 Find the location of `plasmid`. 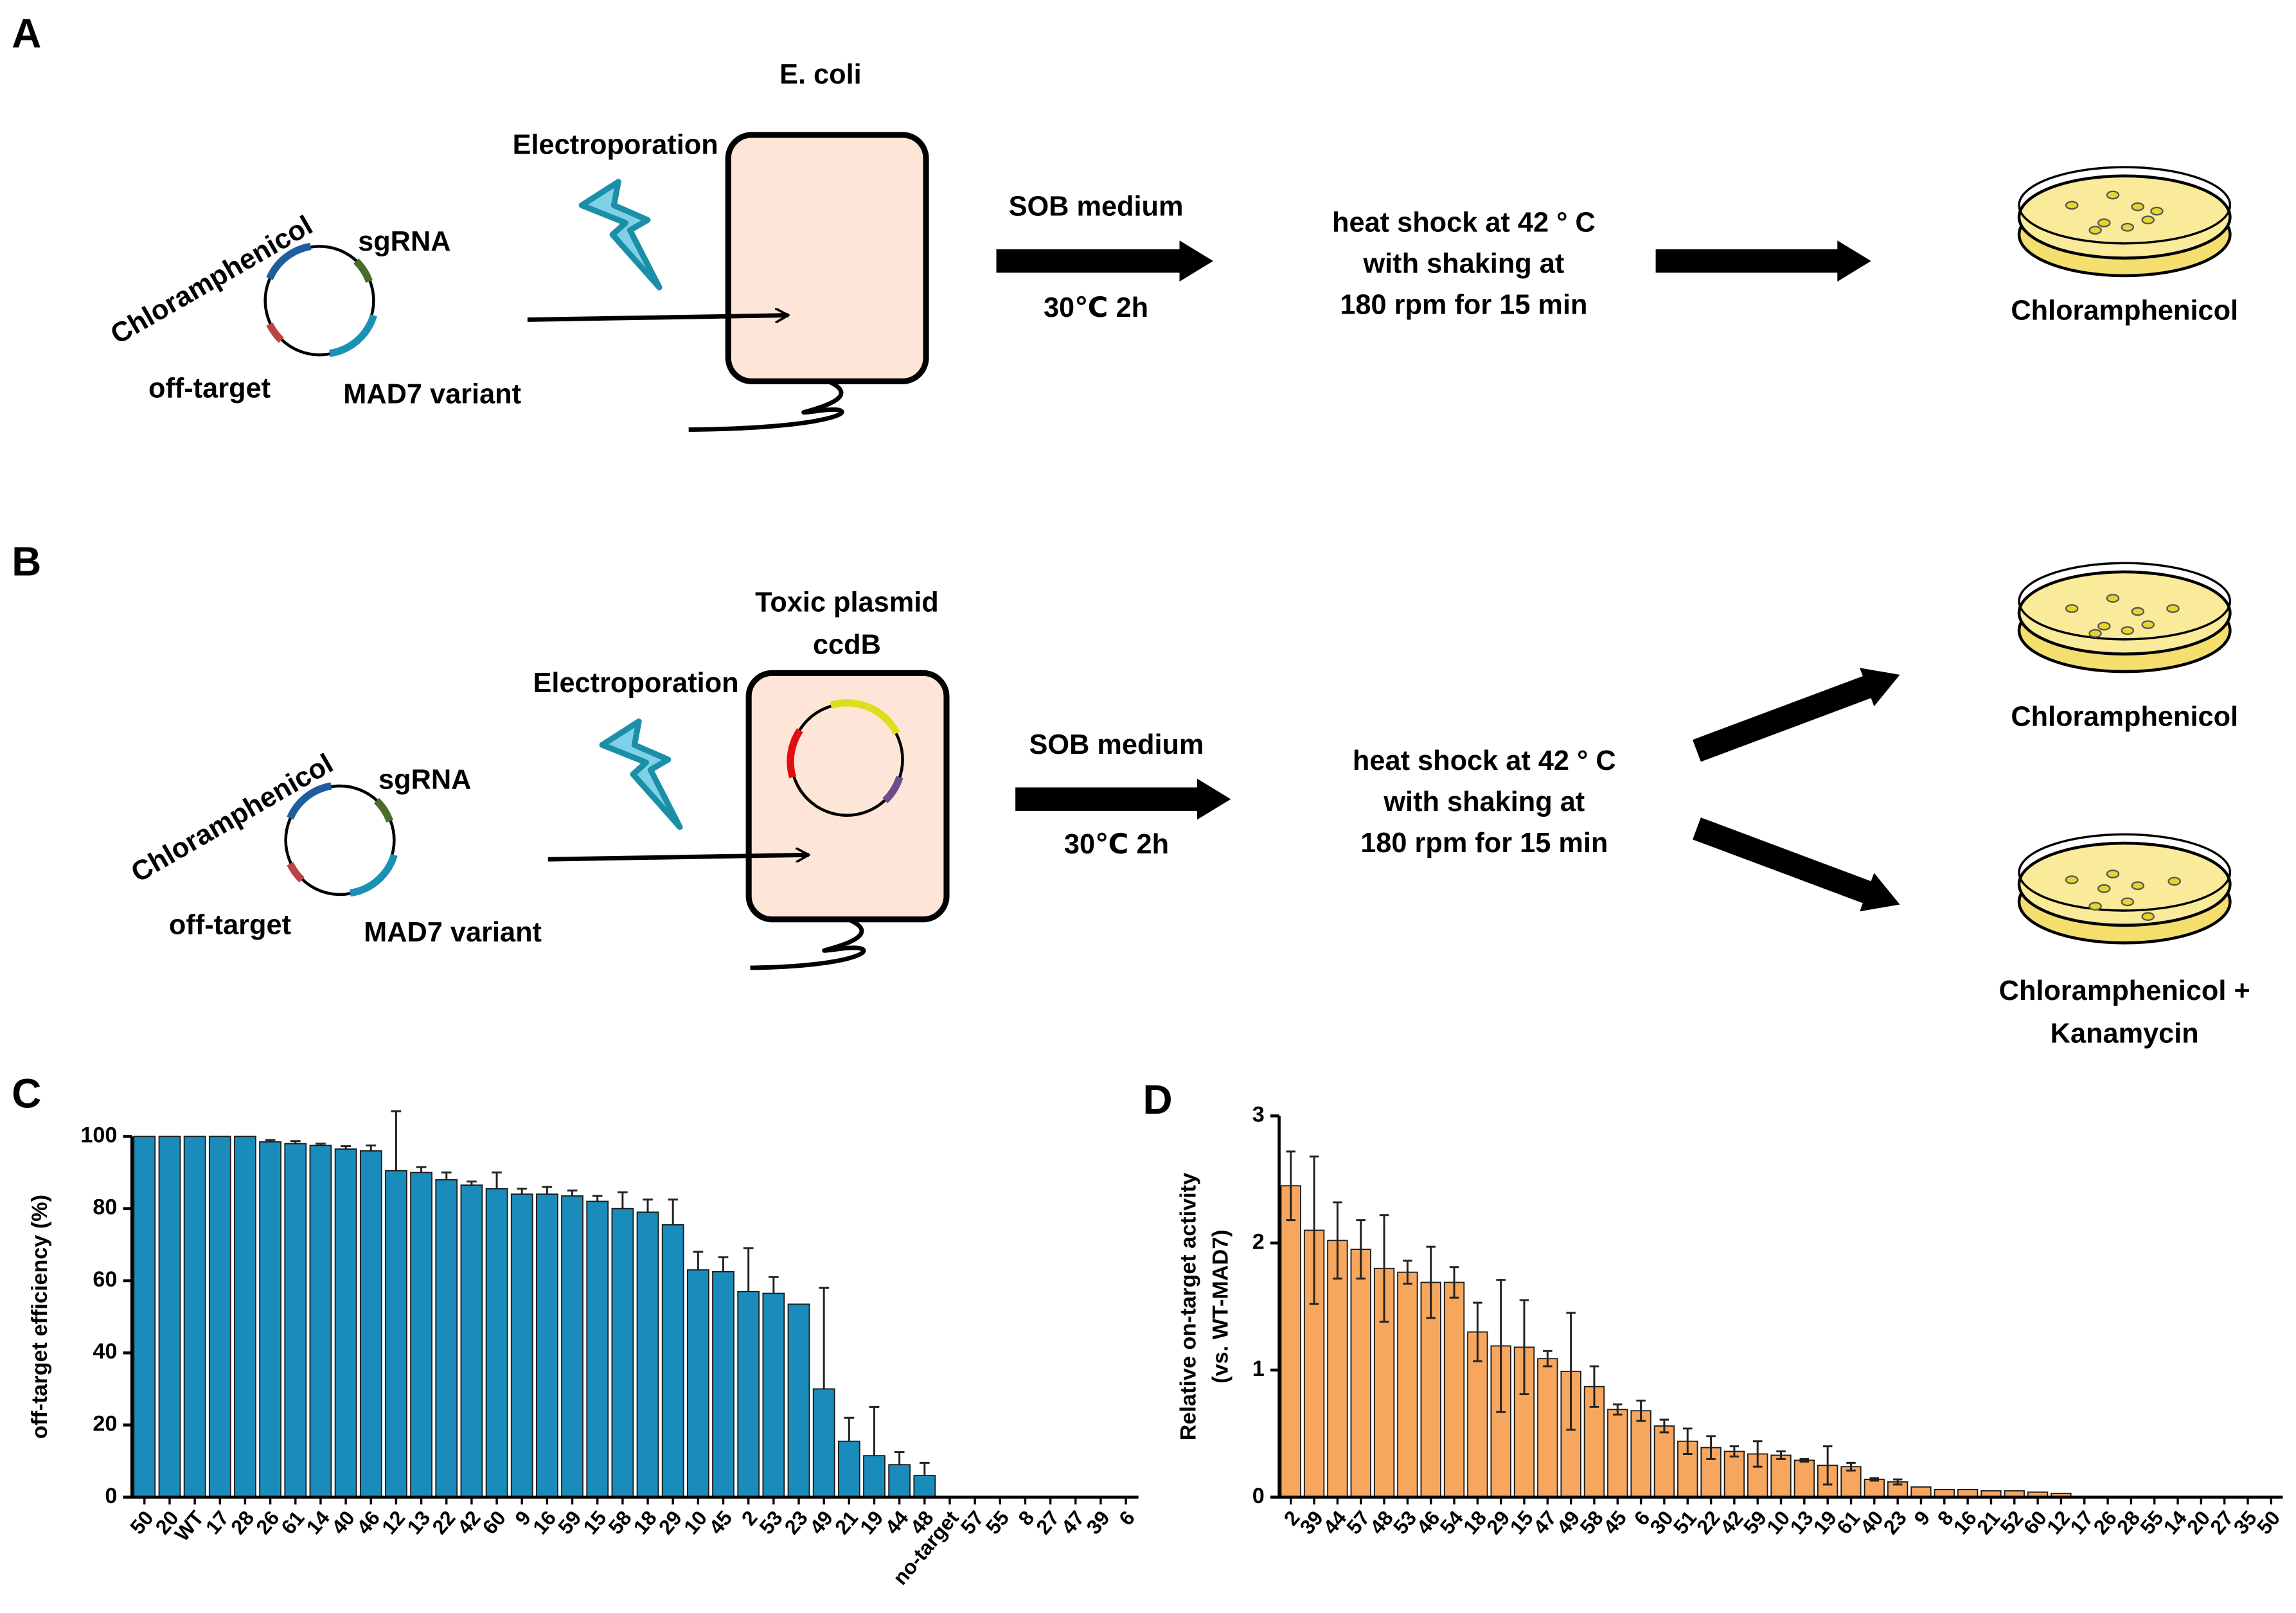

plasmid is located at coordinates (341, 839).